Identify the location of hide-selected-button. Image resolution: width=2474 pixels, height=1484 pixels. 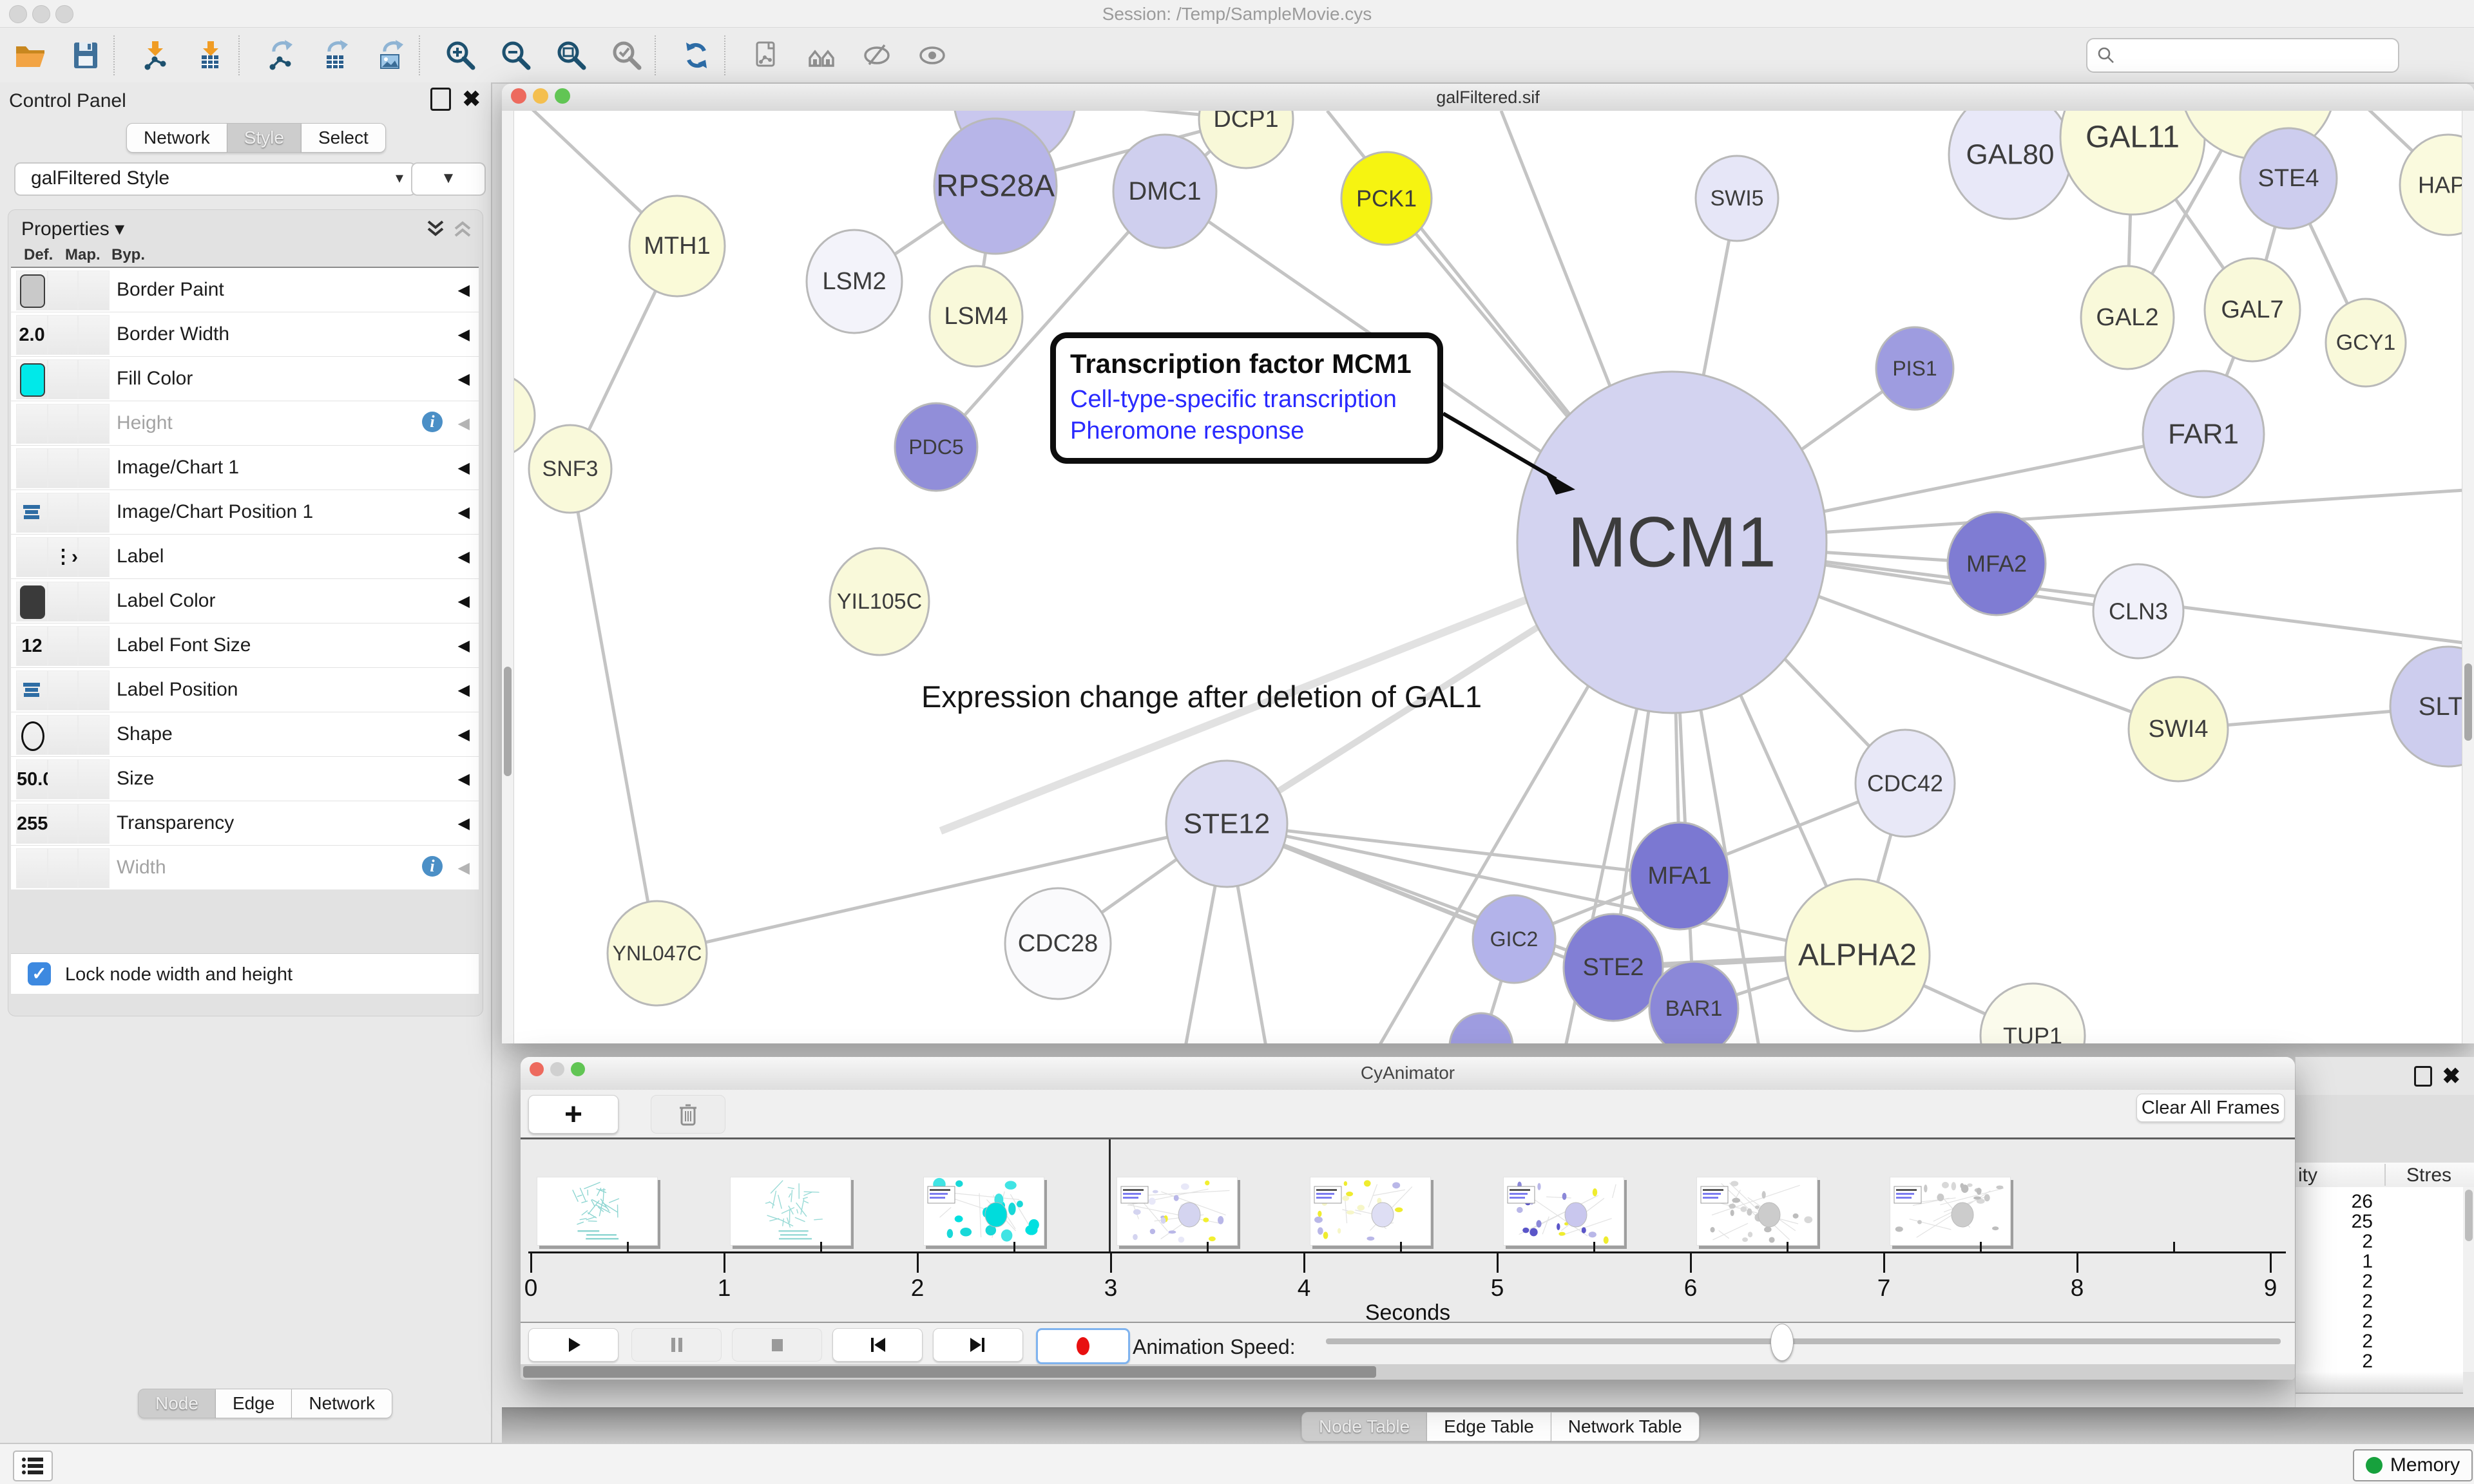
(877, 55).